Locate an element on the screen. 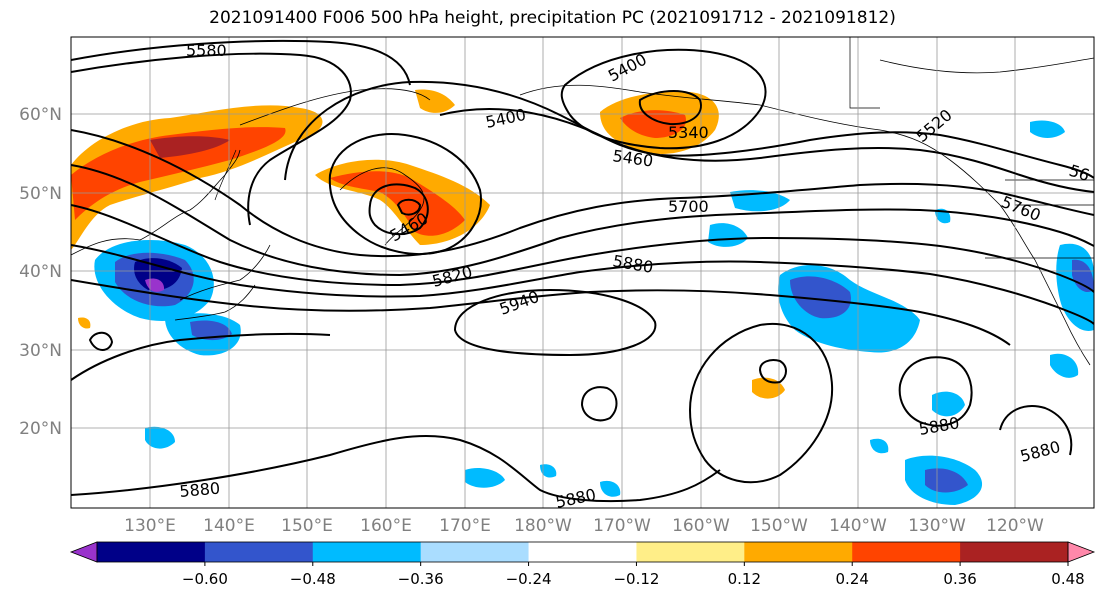 The image size is (1105, 601). contour-5820-band is located at coordinates (541, 312).